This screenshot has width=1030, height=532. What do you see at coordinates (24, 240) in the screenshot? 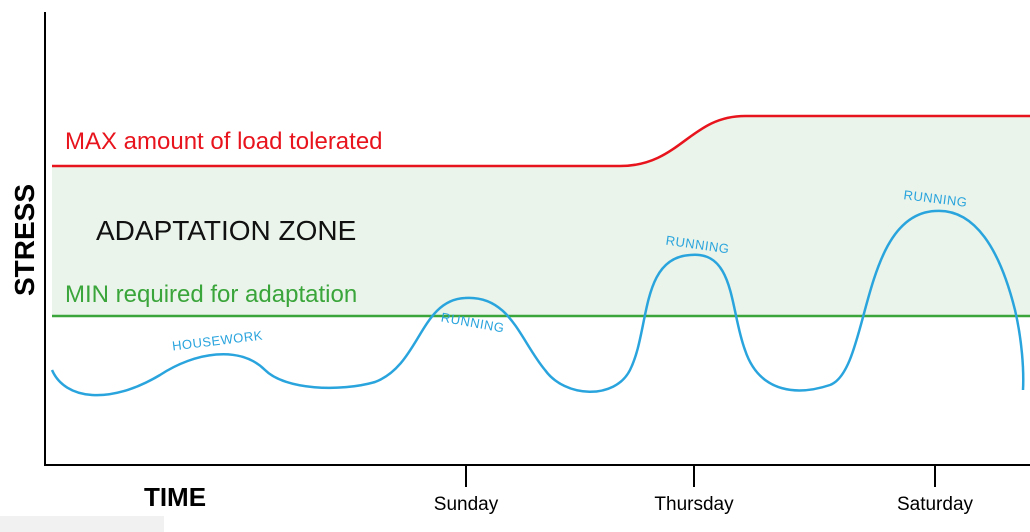
I see `y-axis-label: STRESS` at bounding box center [24, 240].